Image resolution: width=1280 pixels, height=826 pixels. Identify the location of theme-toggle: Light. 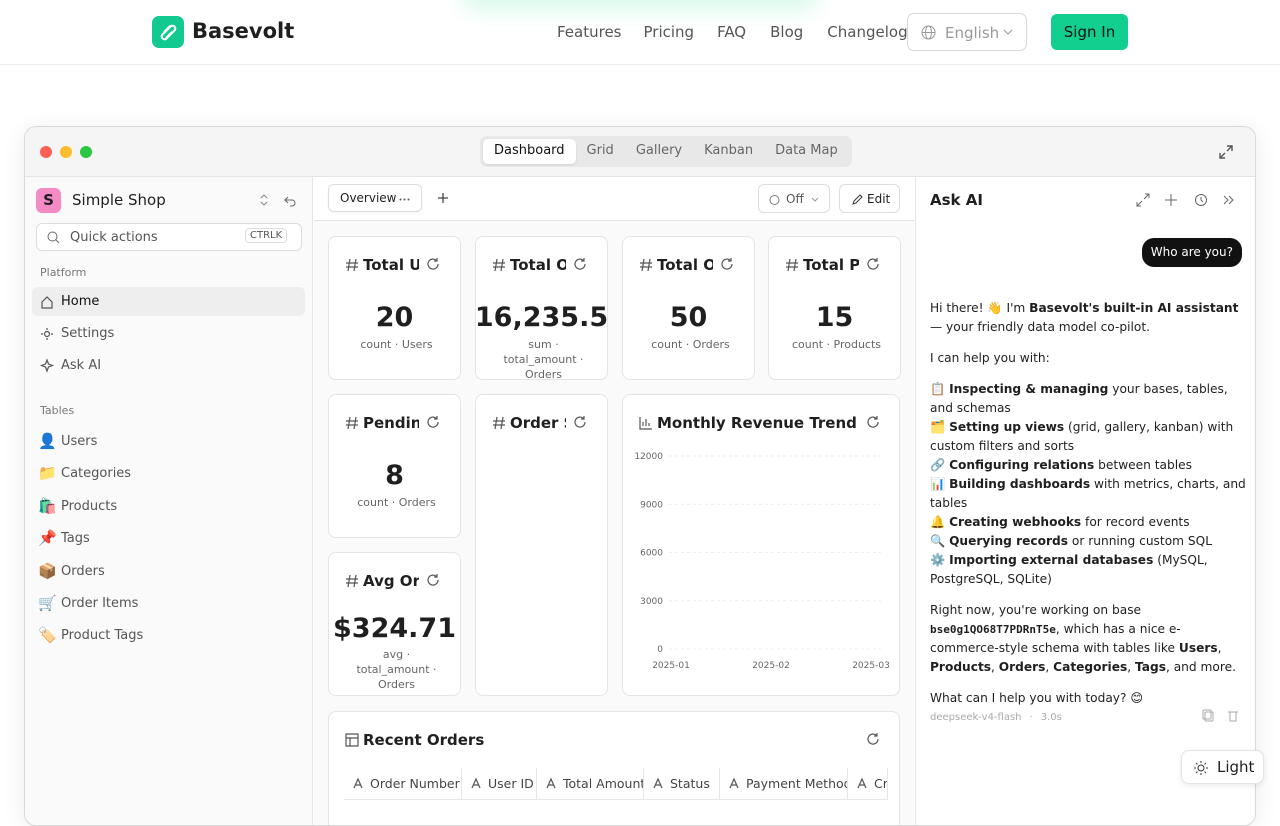
(1222, 767).